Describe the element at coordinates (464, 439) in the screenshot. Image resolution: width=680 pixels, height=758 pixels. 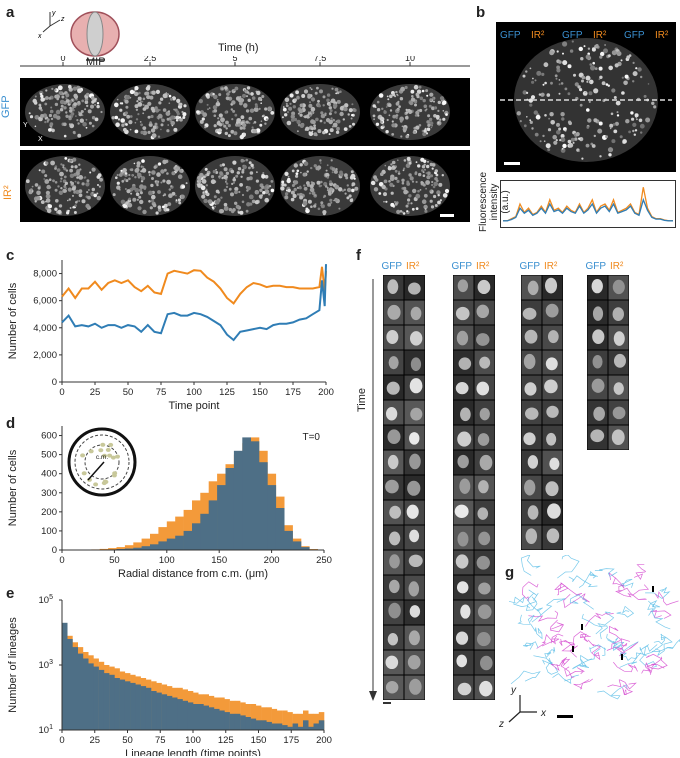
I see `cell-nucleus` at that location.